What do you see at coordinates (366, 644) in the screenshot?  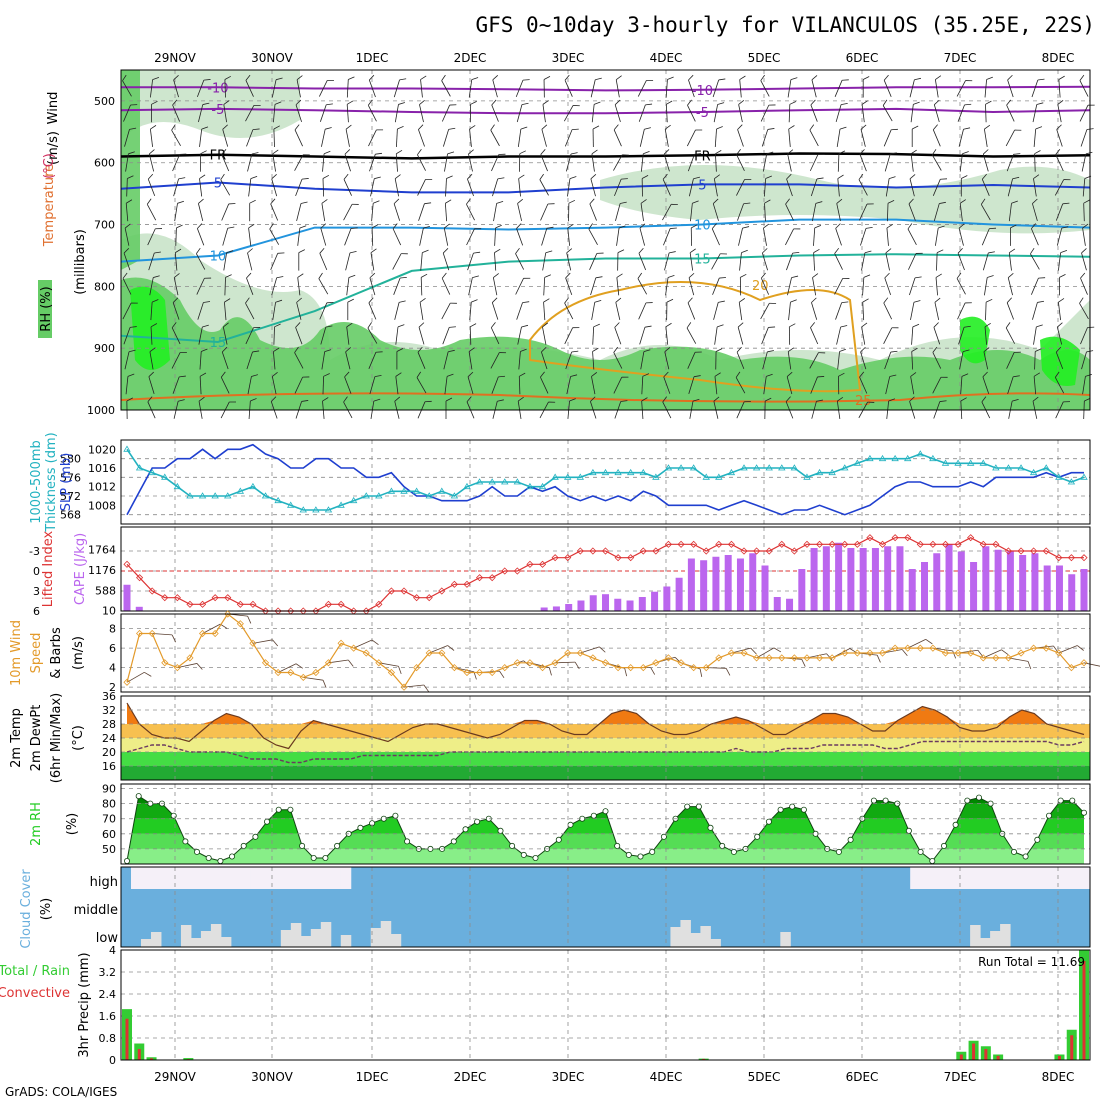 I see `wind-barb-10m` at bounding box center [366, 644].